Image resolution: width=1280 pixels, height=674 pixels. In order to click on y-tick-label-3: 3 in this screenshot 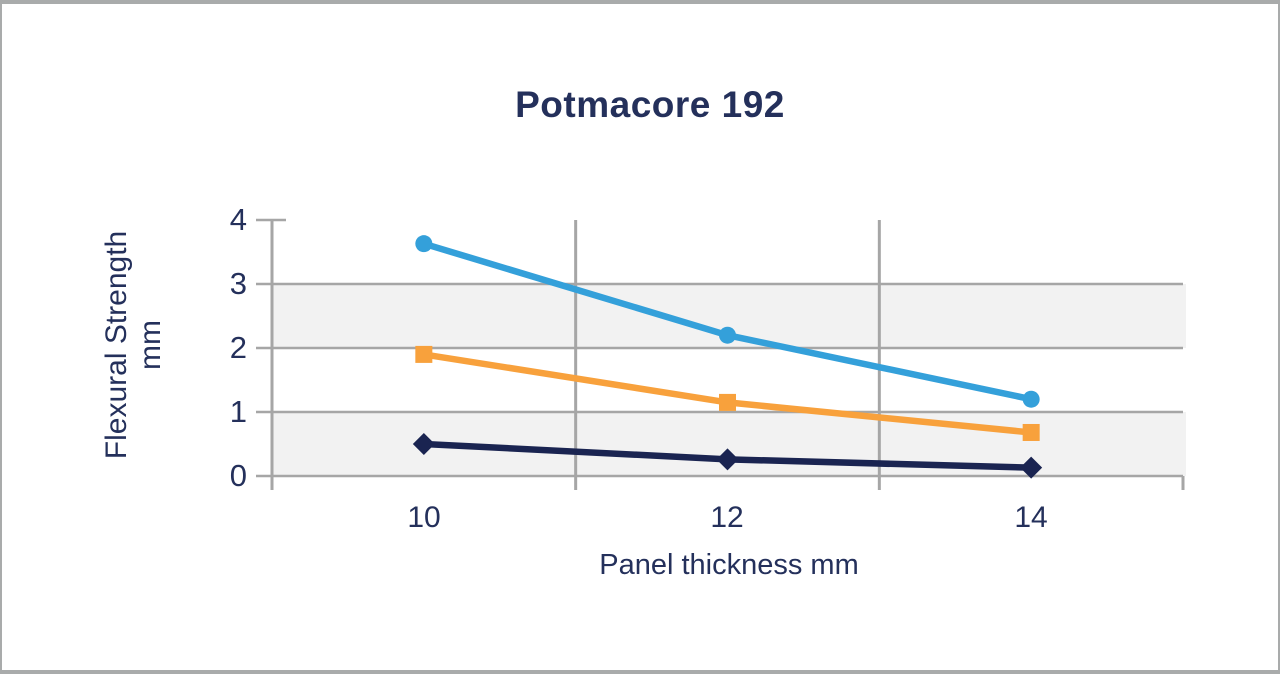, I will do `click(238, 283)`.